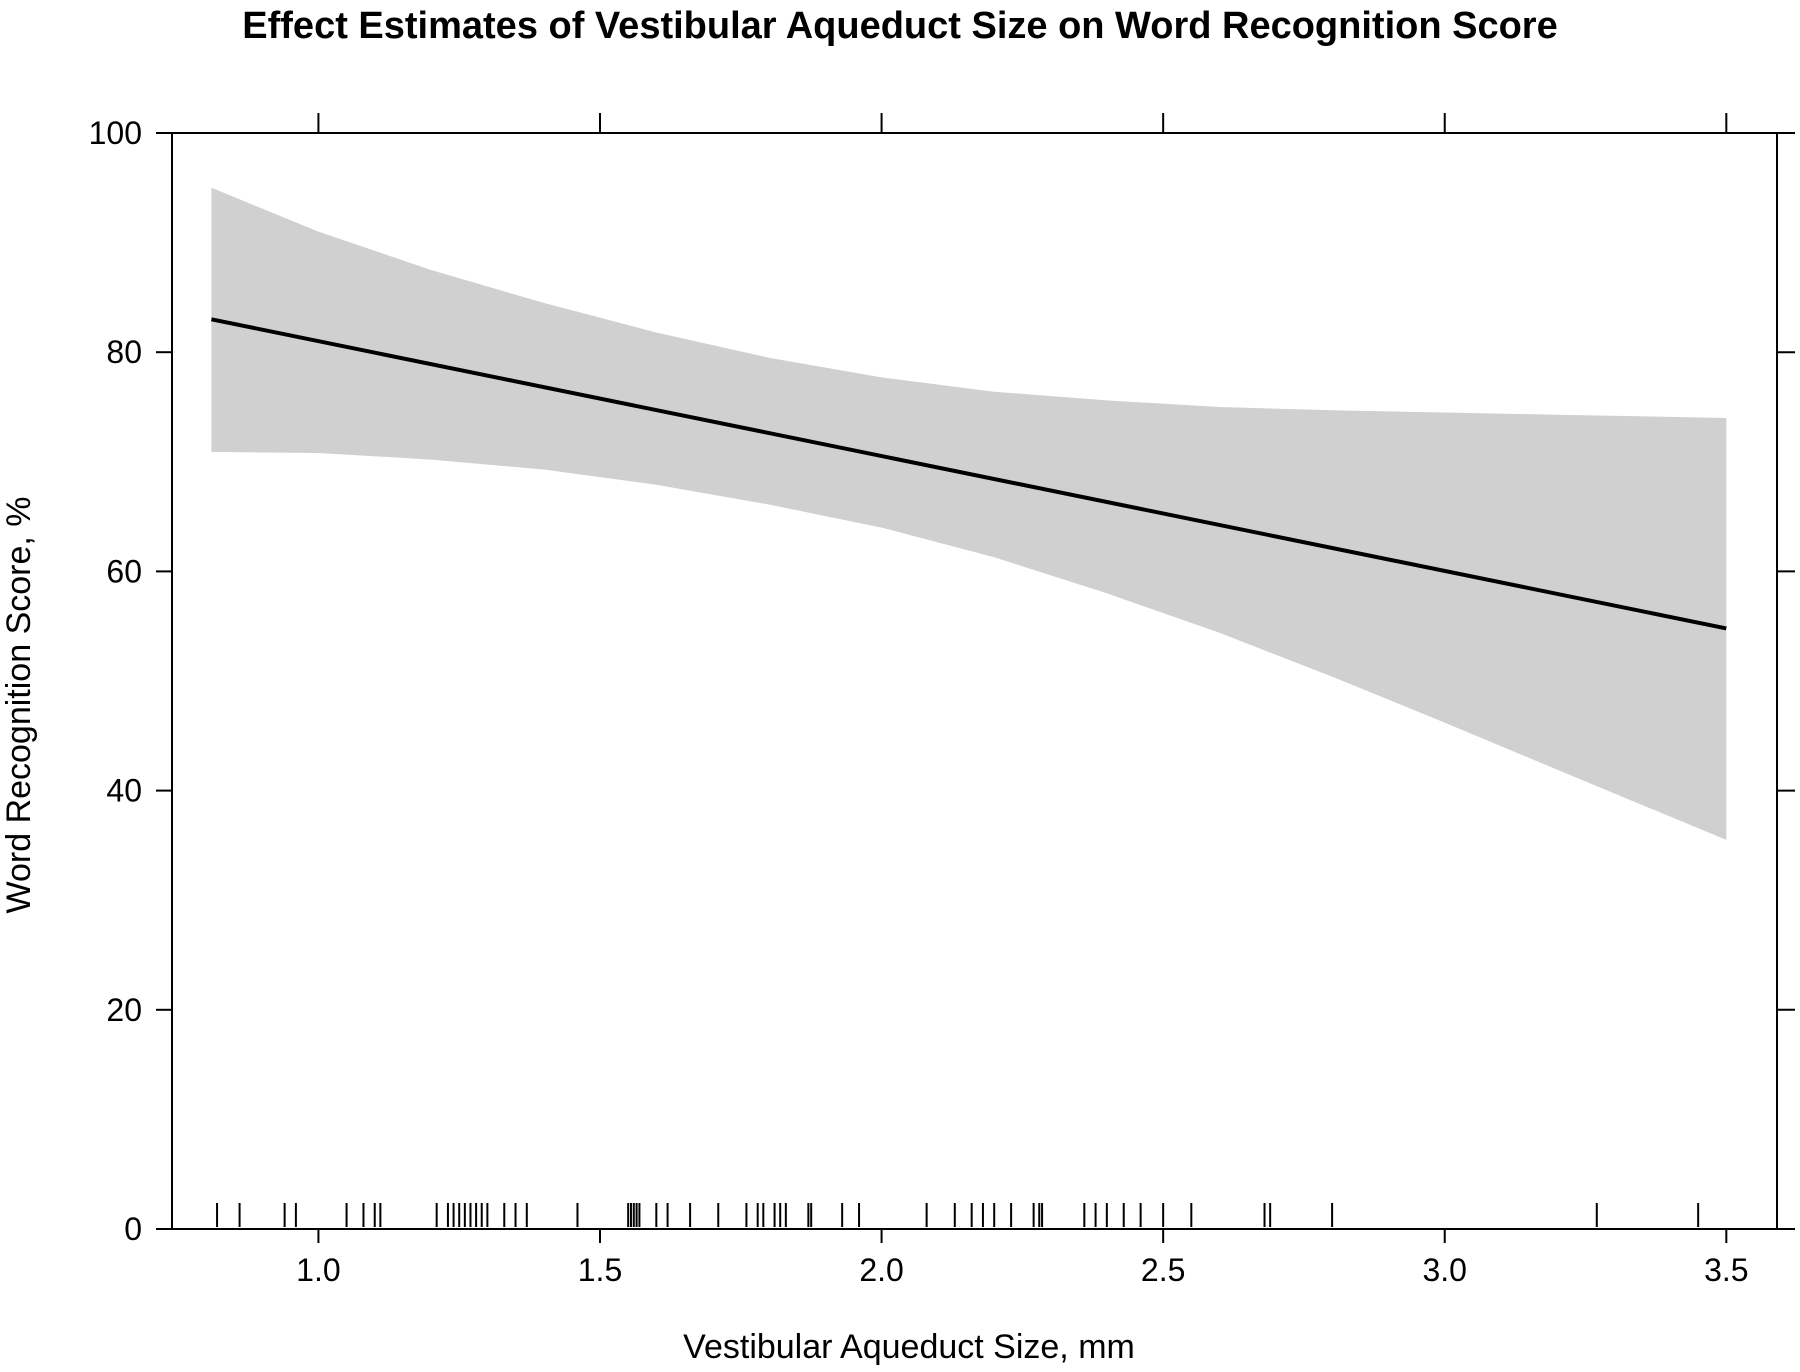  Describe the element at coordinates (909, 1347) in the screenshot. I see `x-axis-label: Vestibular Aqueduct Size, mm` at that location.